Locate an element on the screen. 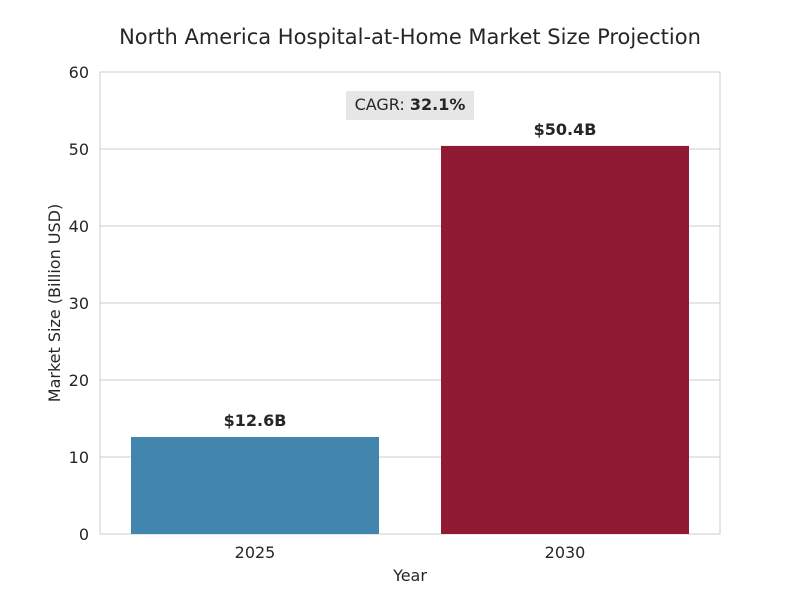 Image resolution: width=800 pixels, height=600 pixels. y-tick-label: 40 is located at coordinates (79, 226).